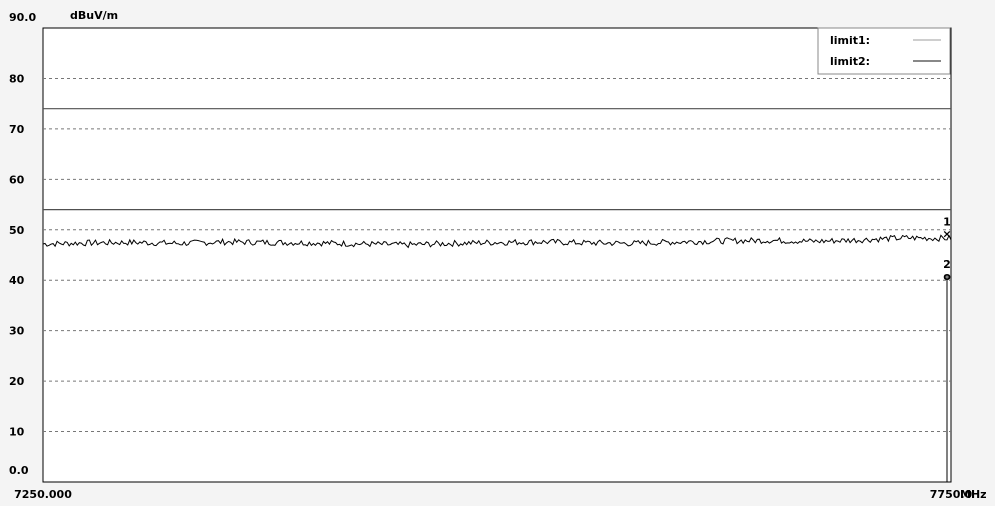 The image size is (995, 506). Describe the element at coordinates (17, 129) in the screenshot. I see `y-tick-label: 70` at that location.